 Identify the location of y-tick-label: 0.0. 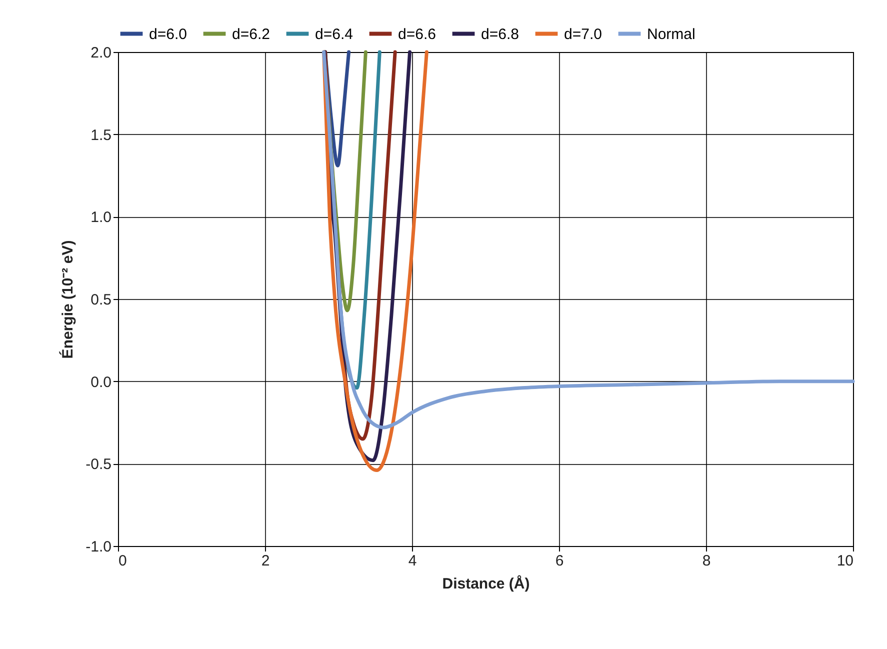
(101, 382).